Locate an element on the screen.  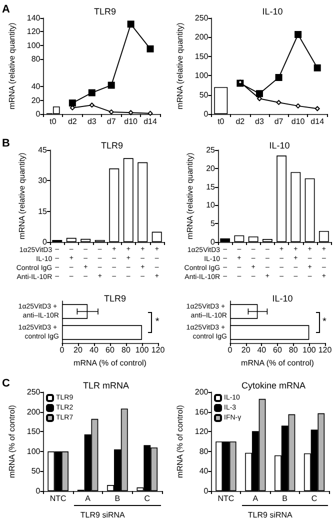
chart-title: TLR mRNA is located at coordinates (106, 385).